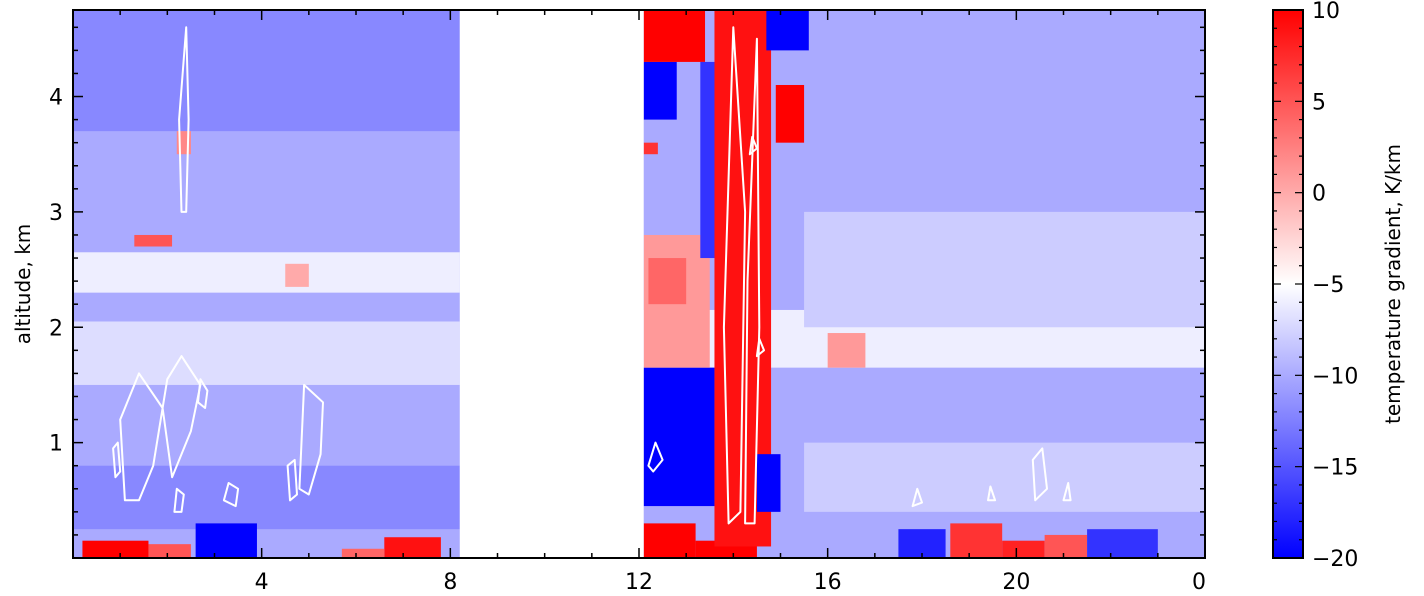  Describe the element at coordinates (1393, 284) in the screenshot. I see `colorbar-label: temperature gradient, K/km` at that location.